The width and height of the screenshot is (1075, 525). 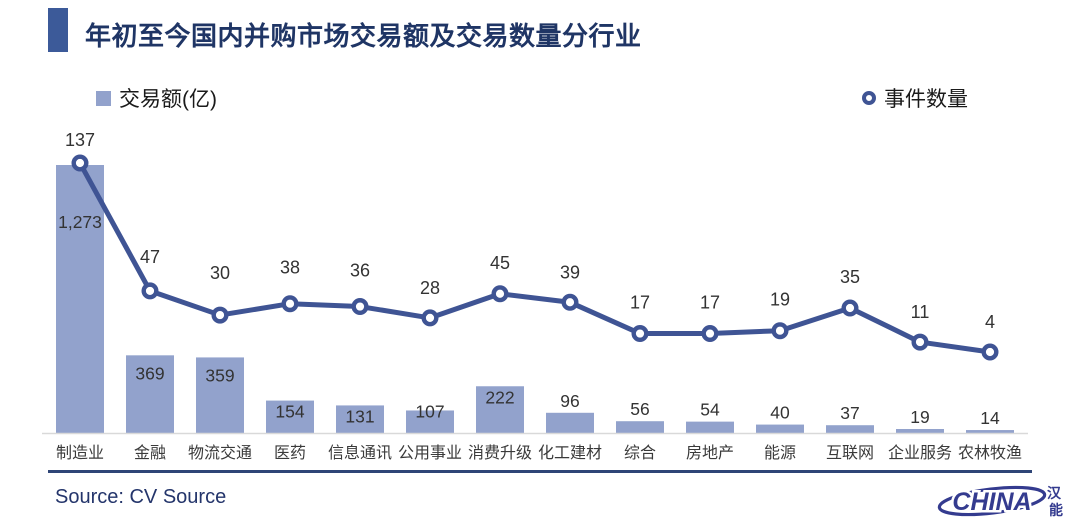 I want to click on page-title: 年初至今国内并购市场交易额及交易数量分行业, so click(x=363, y=36).